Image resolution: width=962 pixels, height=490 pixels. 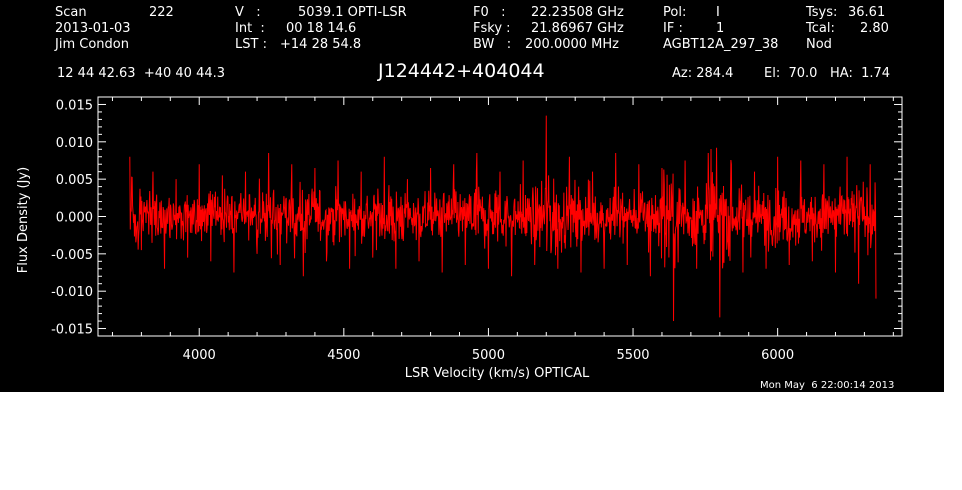 What do you see at coordinates (673, 28) in the screenshot?
I see `header-if-label: IF :` at bounding box center [673, 28].